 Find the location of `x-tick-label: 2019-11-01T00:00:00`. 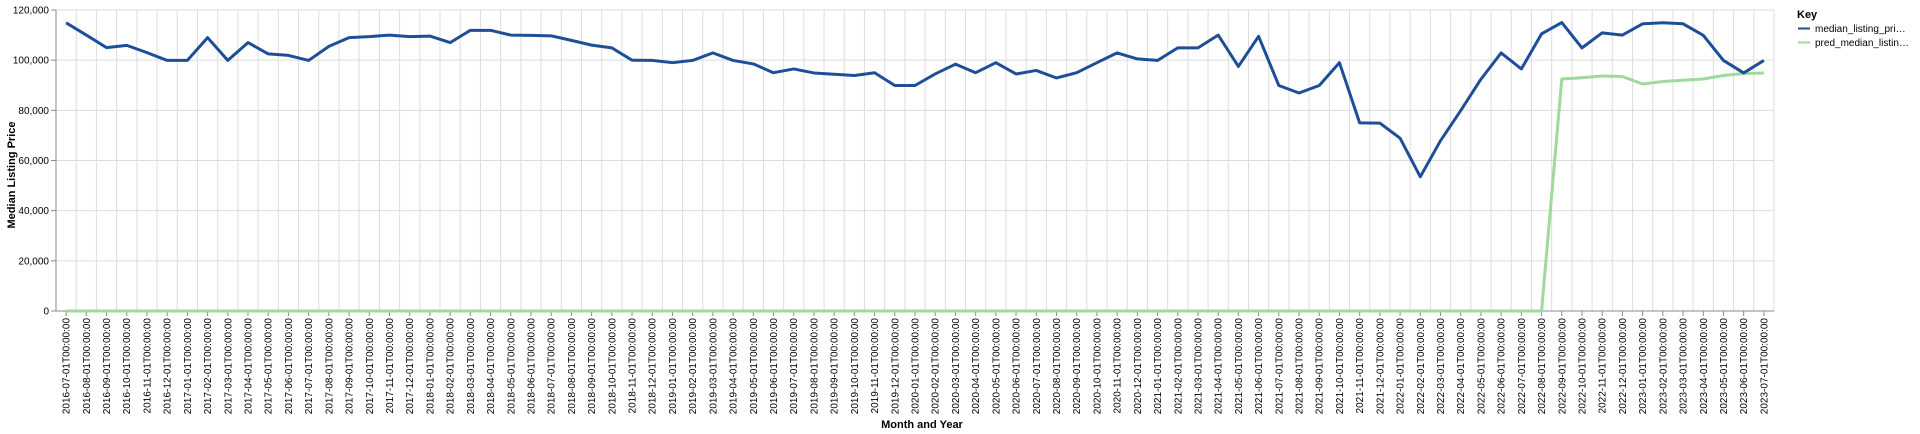

x-tick-label: 2019-11-01T00:00:00 is located at coordinates (875, 366).